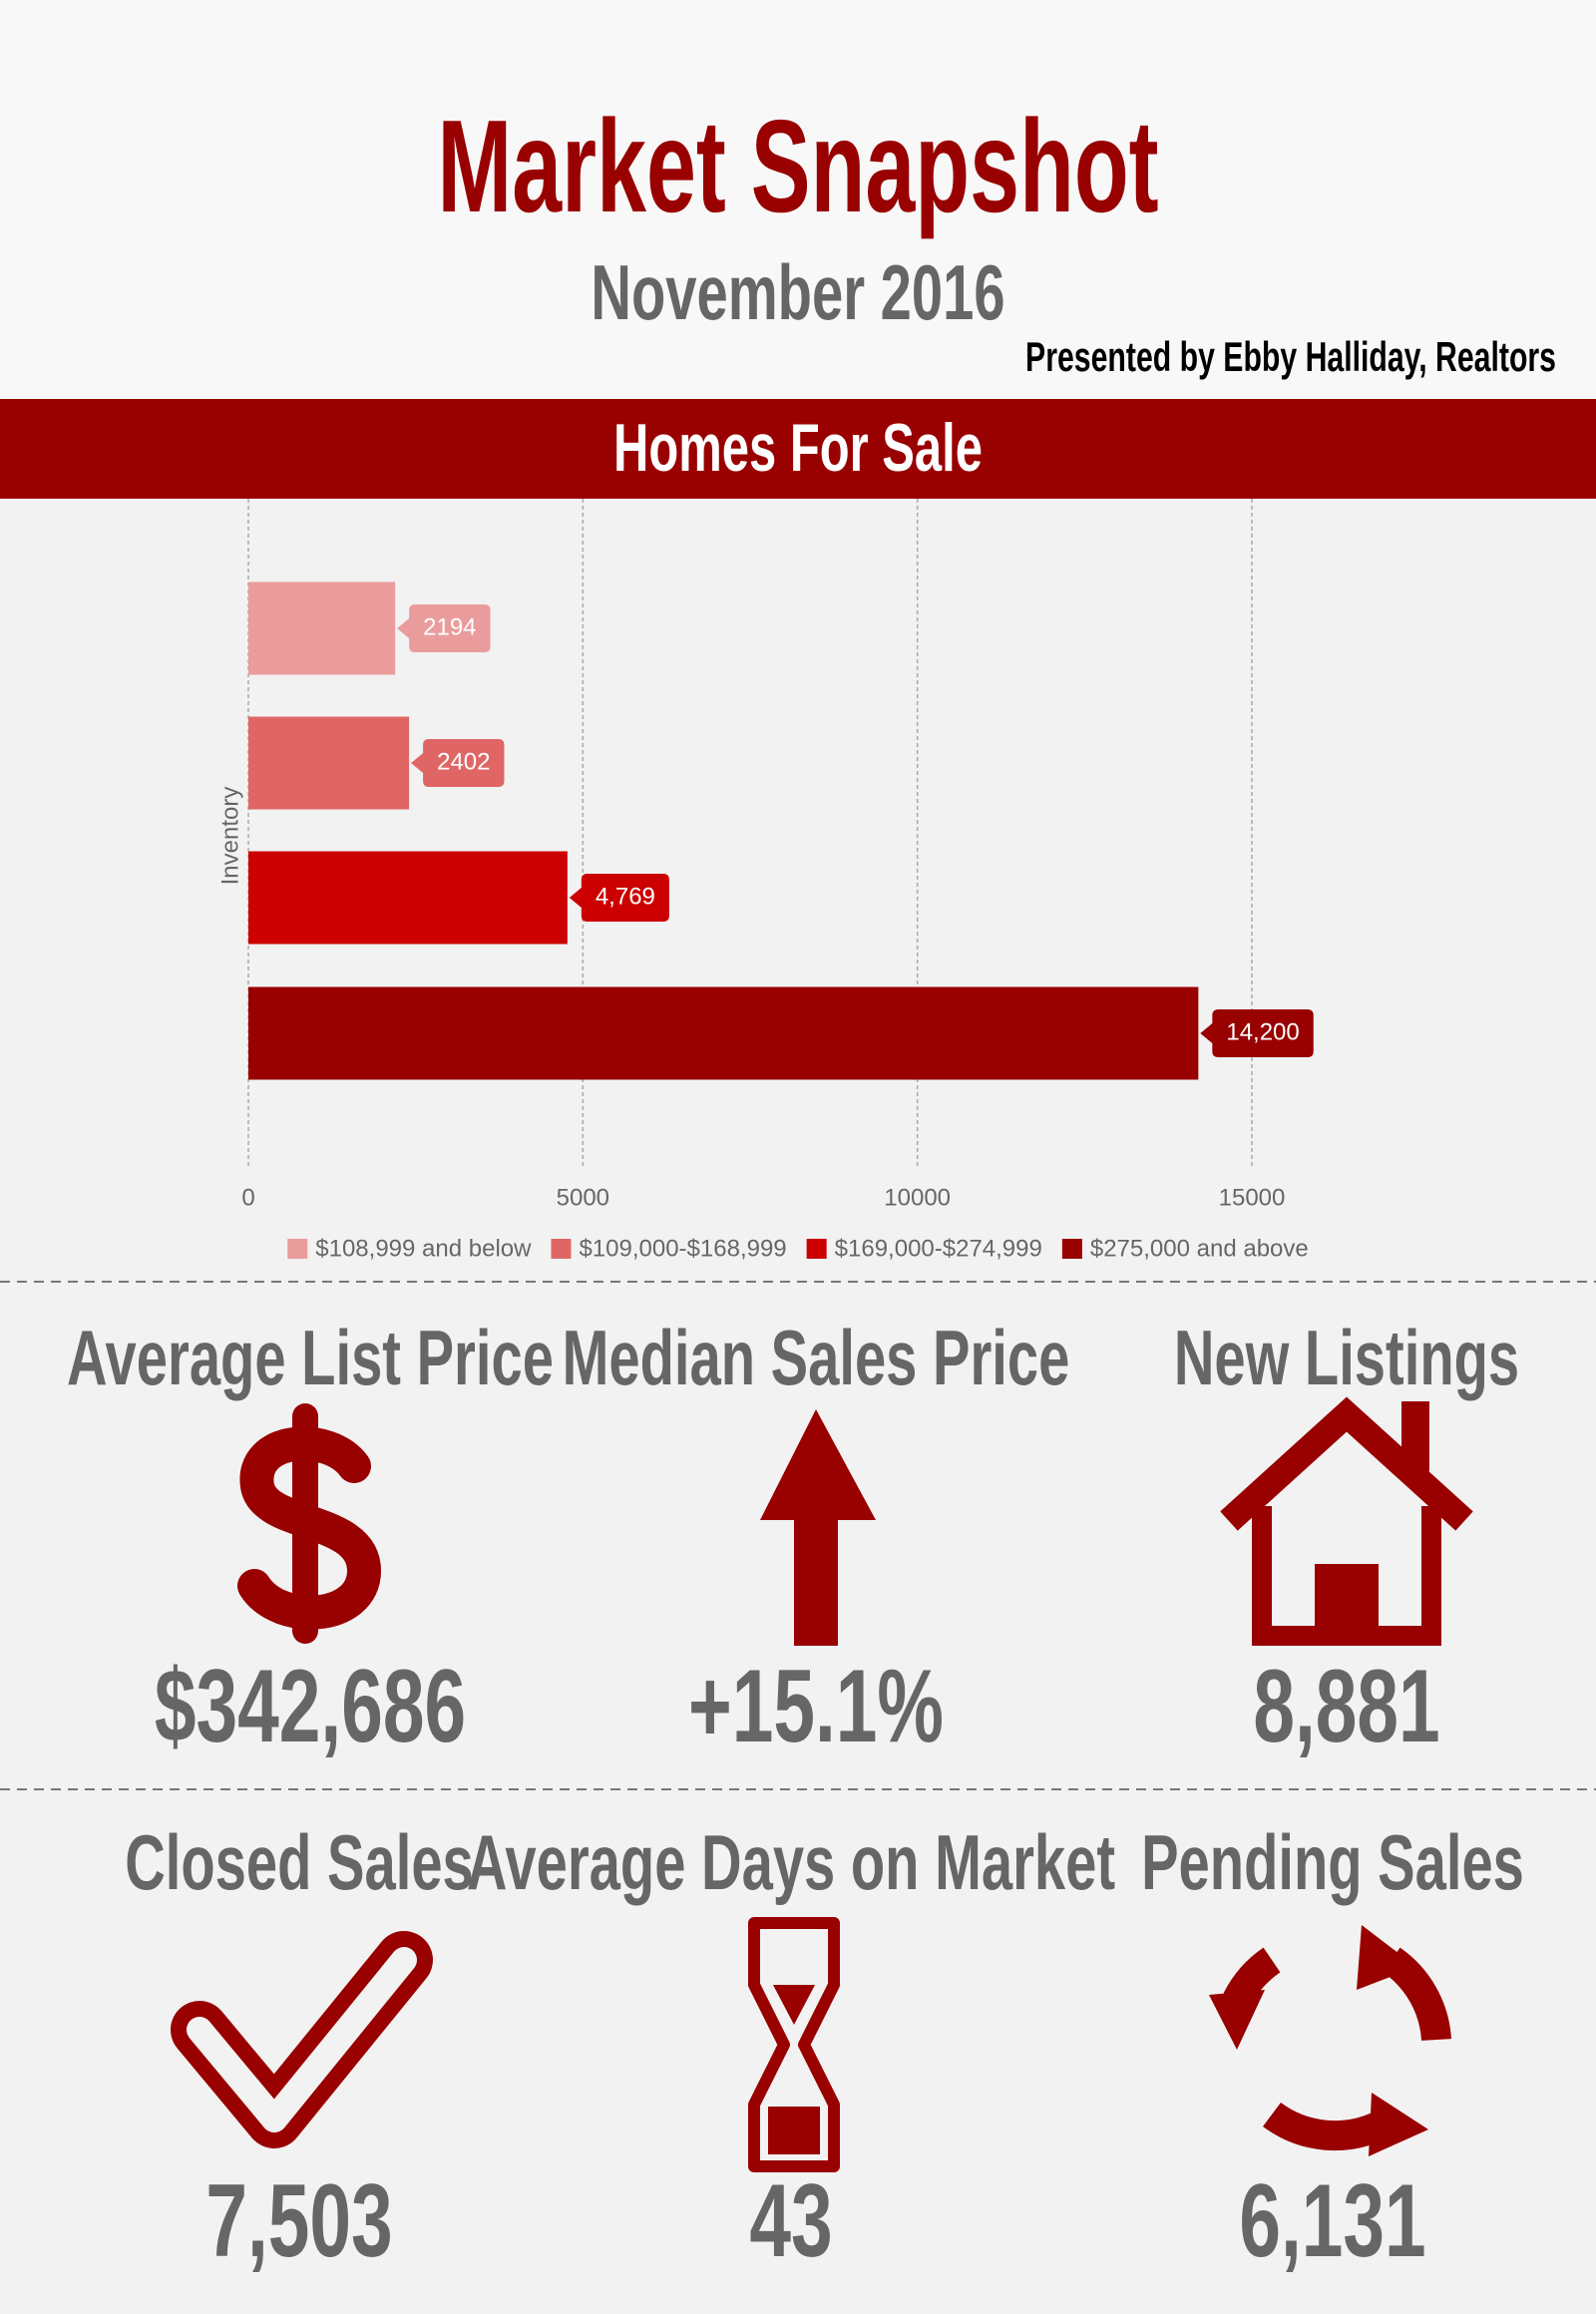 The image size is (1596, 2314). Describe the element at coordinates (1346, 1521) in the screenshot. I see `house-icon` at that location.